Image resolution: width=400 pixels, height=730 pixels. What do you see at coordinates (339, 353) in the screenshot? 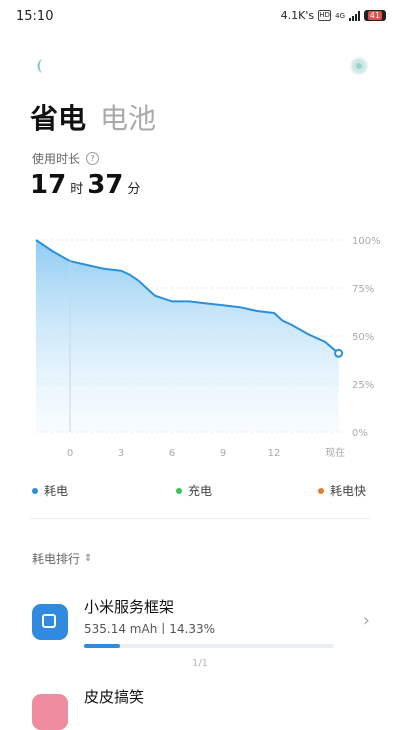
I see `chart-endpoint` at bounding box center [339, 353].